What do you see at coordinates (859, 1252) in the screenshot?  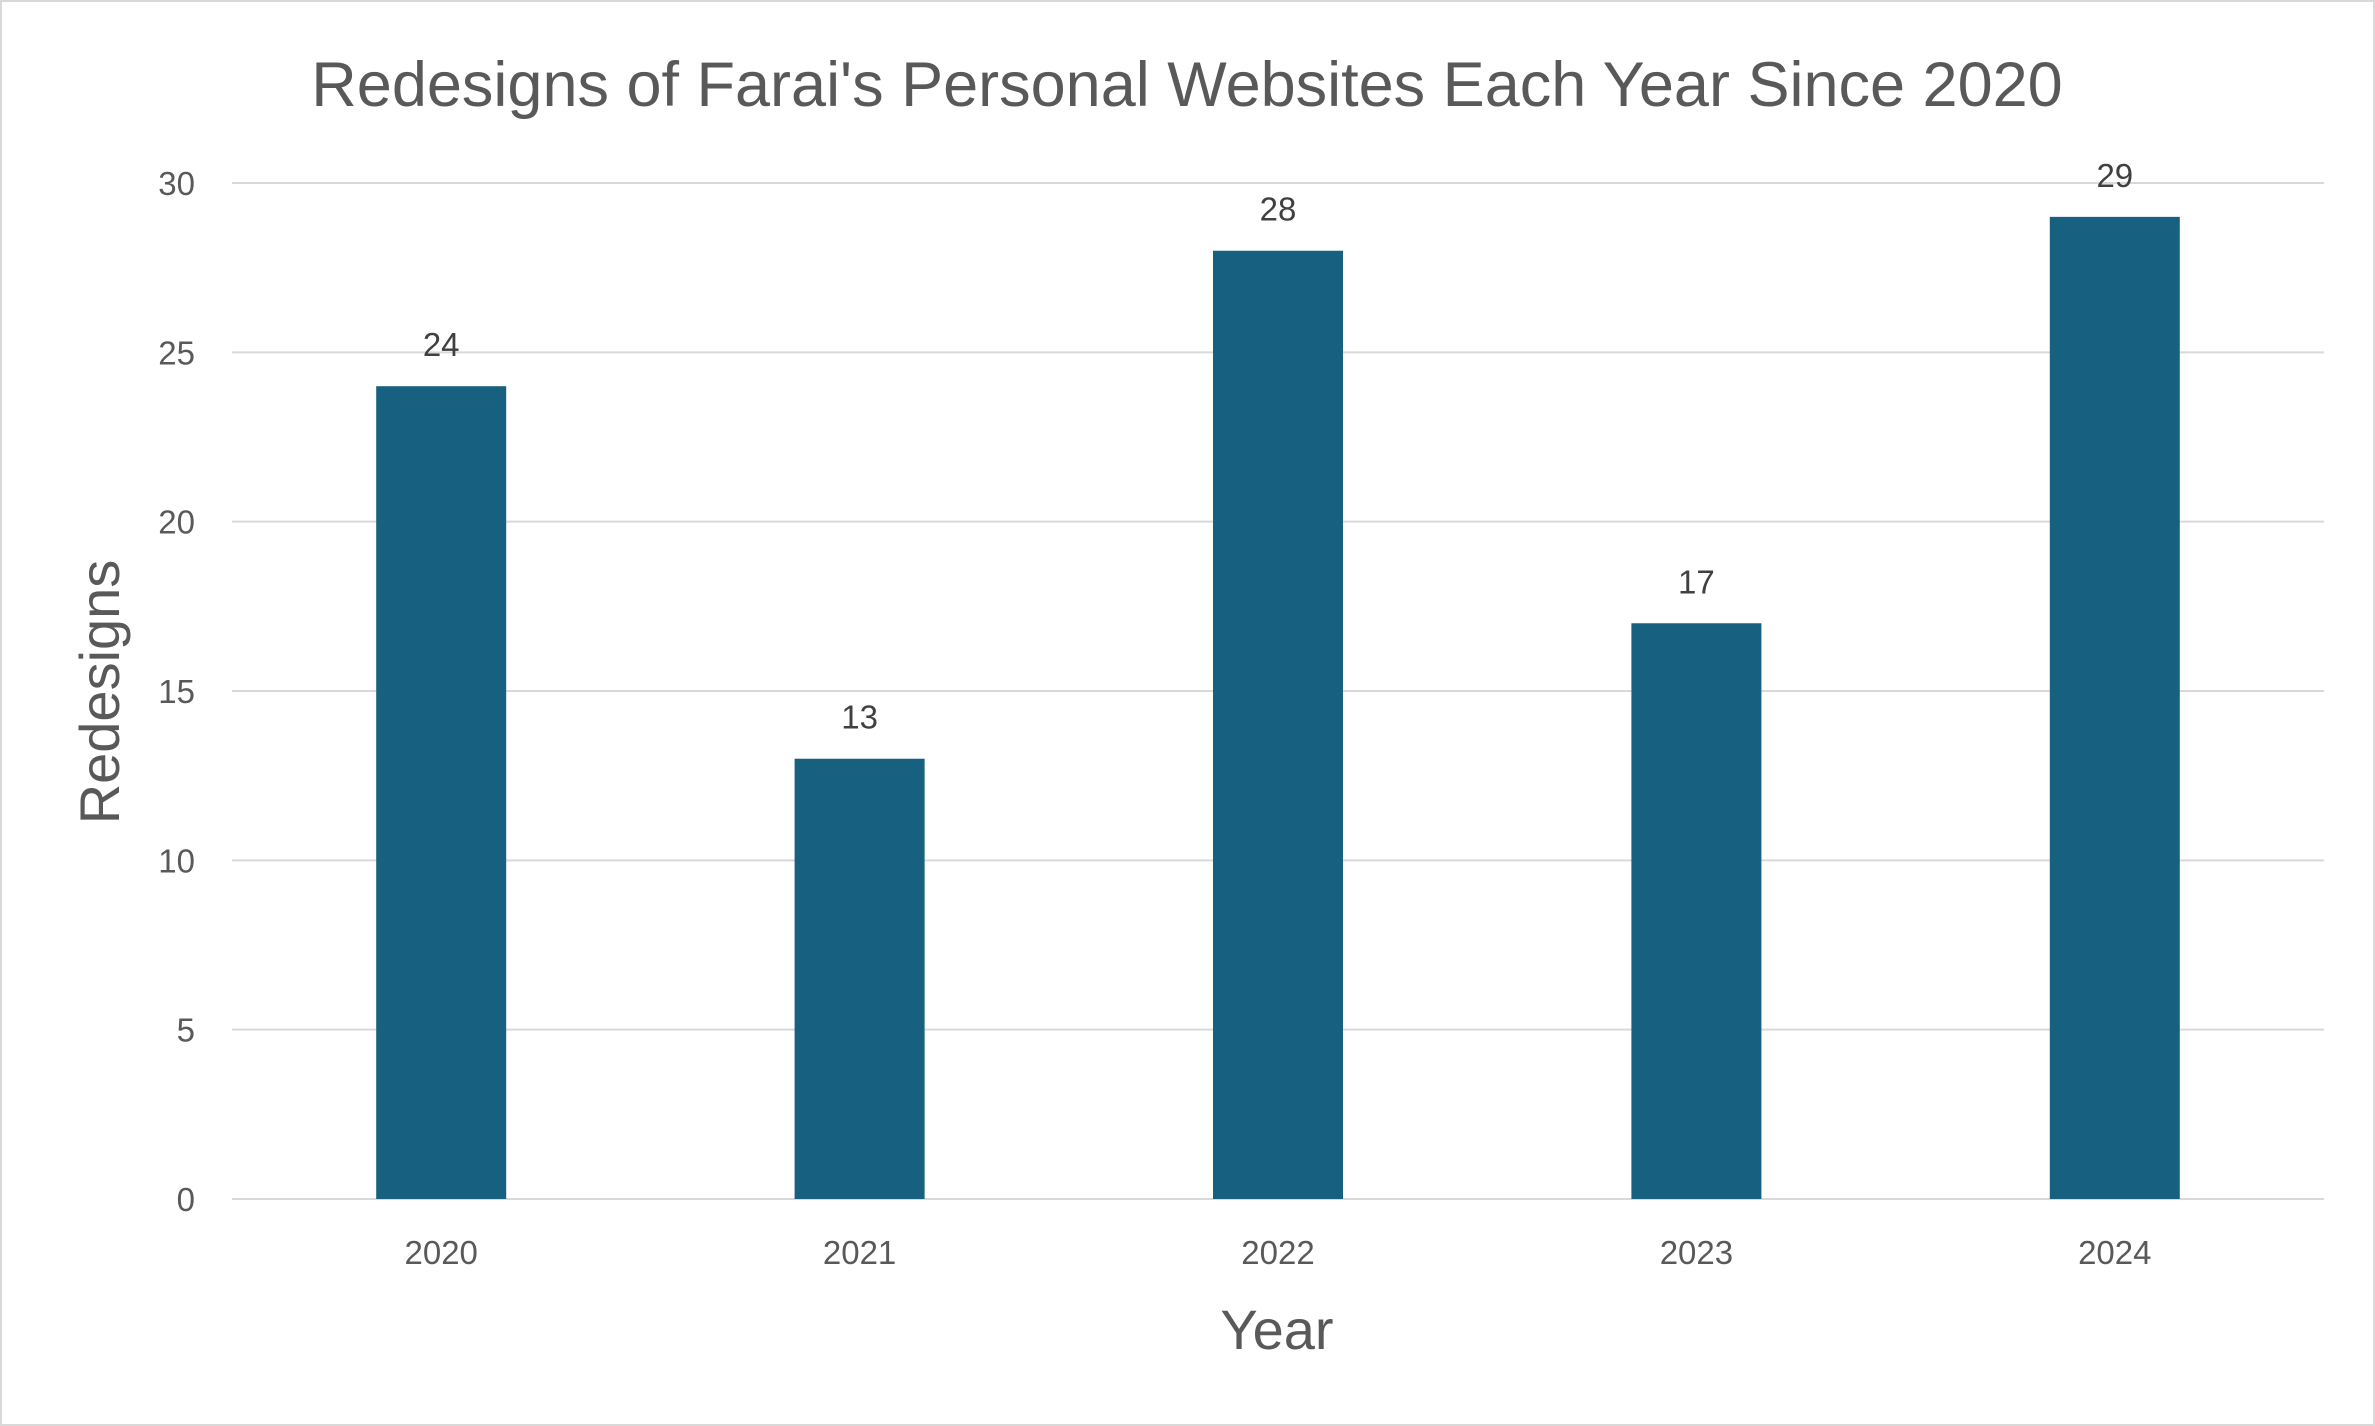 I see `x-tick-label-2021: 2021` at bounding box center [859, 1252].